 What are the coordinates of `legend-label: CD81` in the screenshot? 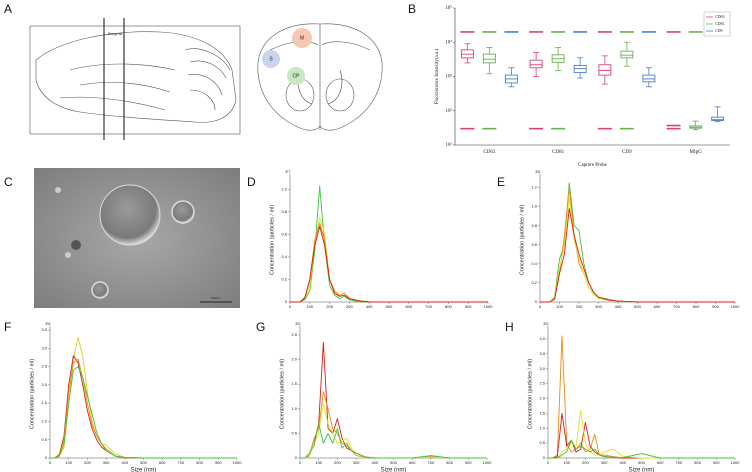 It's located at (720, 23).